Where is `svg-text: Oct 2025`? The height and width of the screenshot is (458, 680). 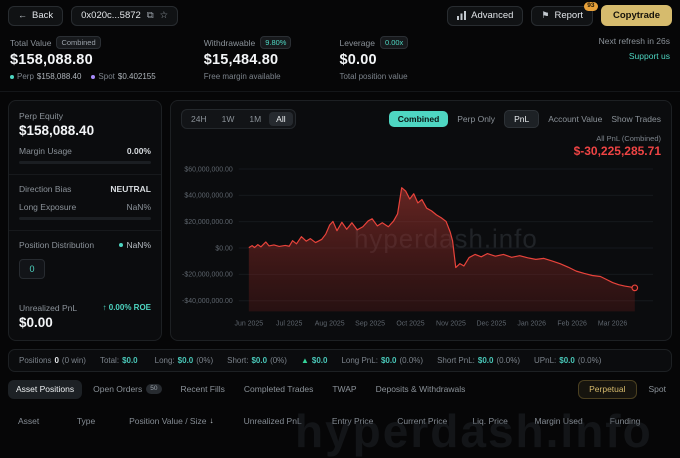 svg-text: Oct 2025 is located at coordinates (410, 324).